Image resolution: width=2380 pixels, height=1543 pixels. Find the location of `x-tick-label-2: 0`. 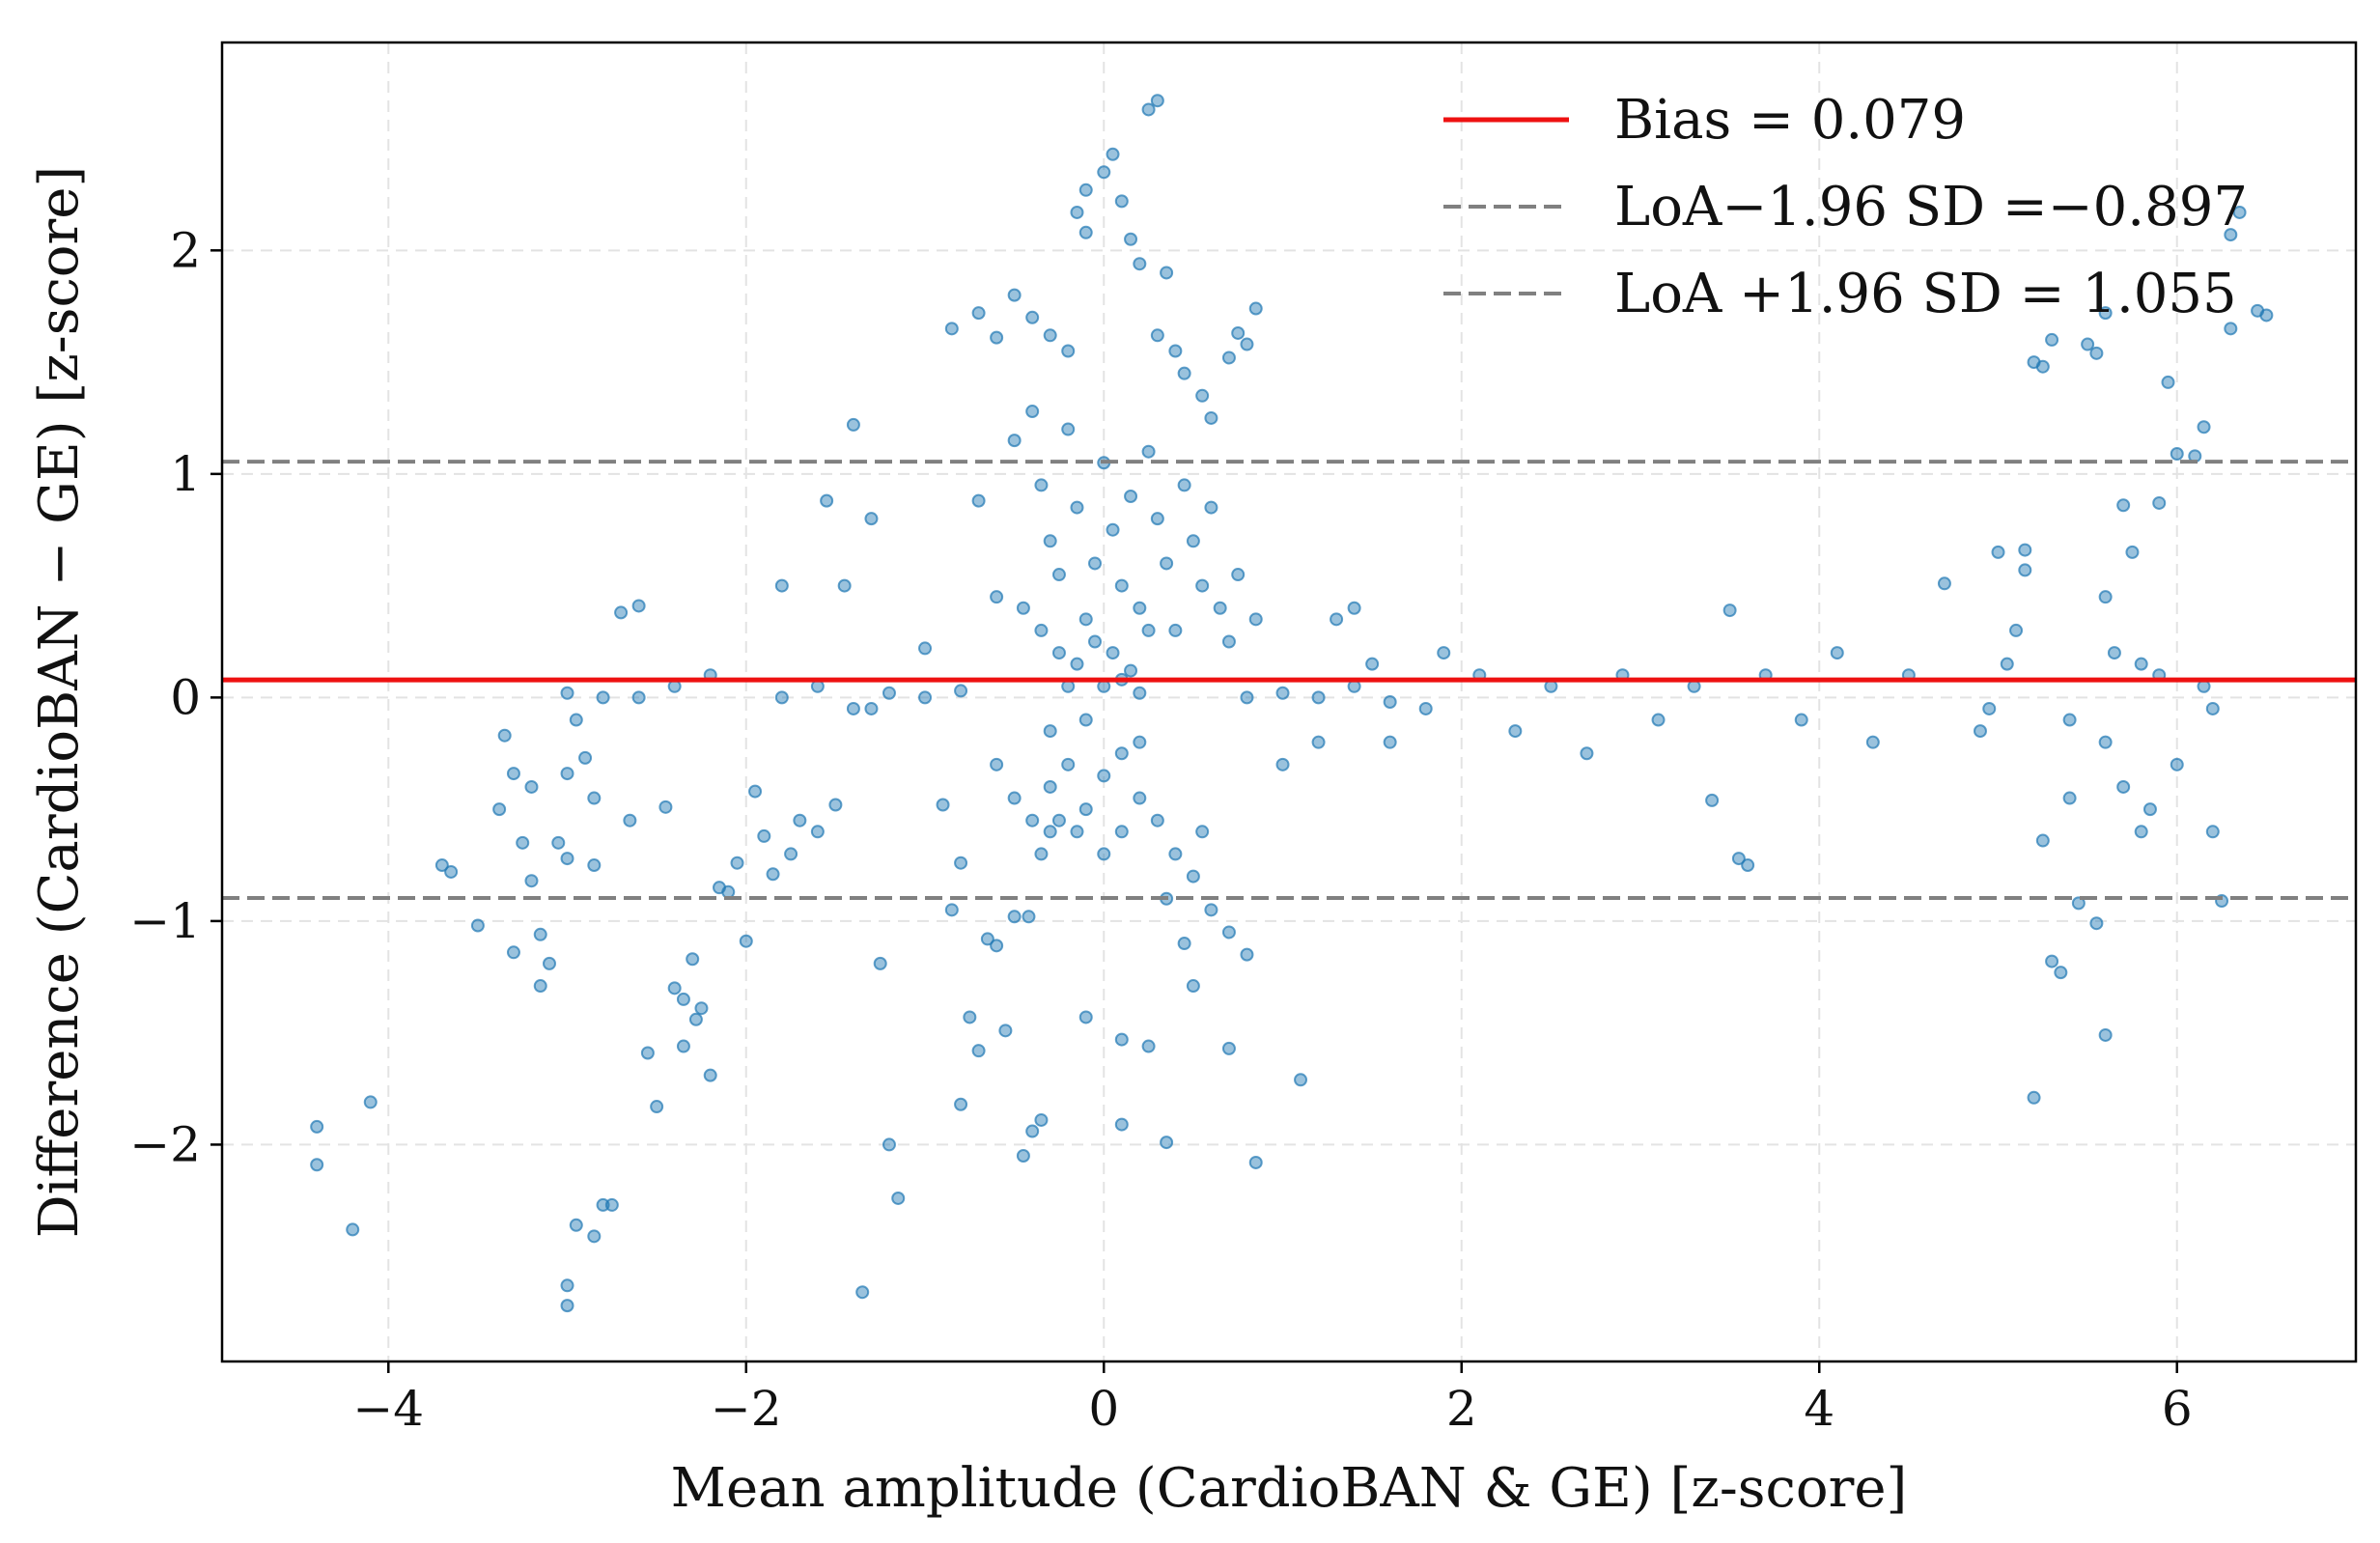

x-tick-label-2: 0 is located at coordinates (1104, 1409).